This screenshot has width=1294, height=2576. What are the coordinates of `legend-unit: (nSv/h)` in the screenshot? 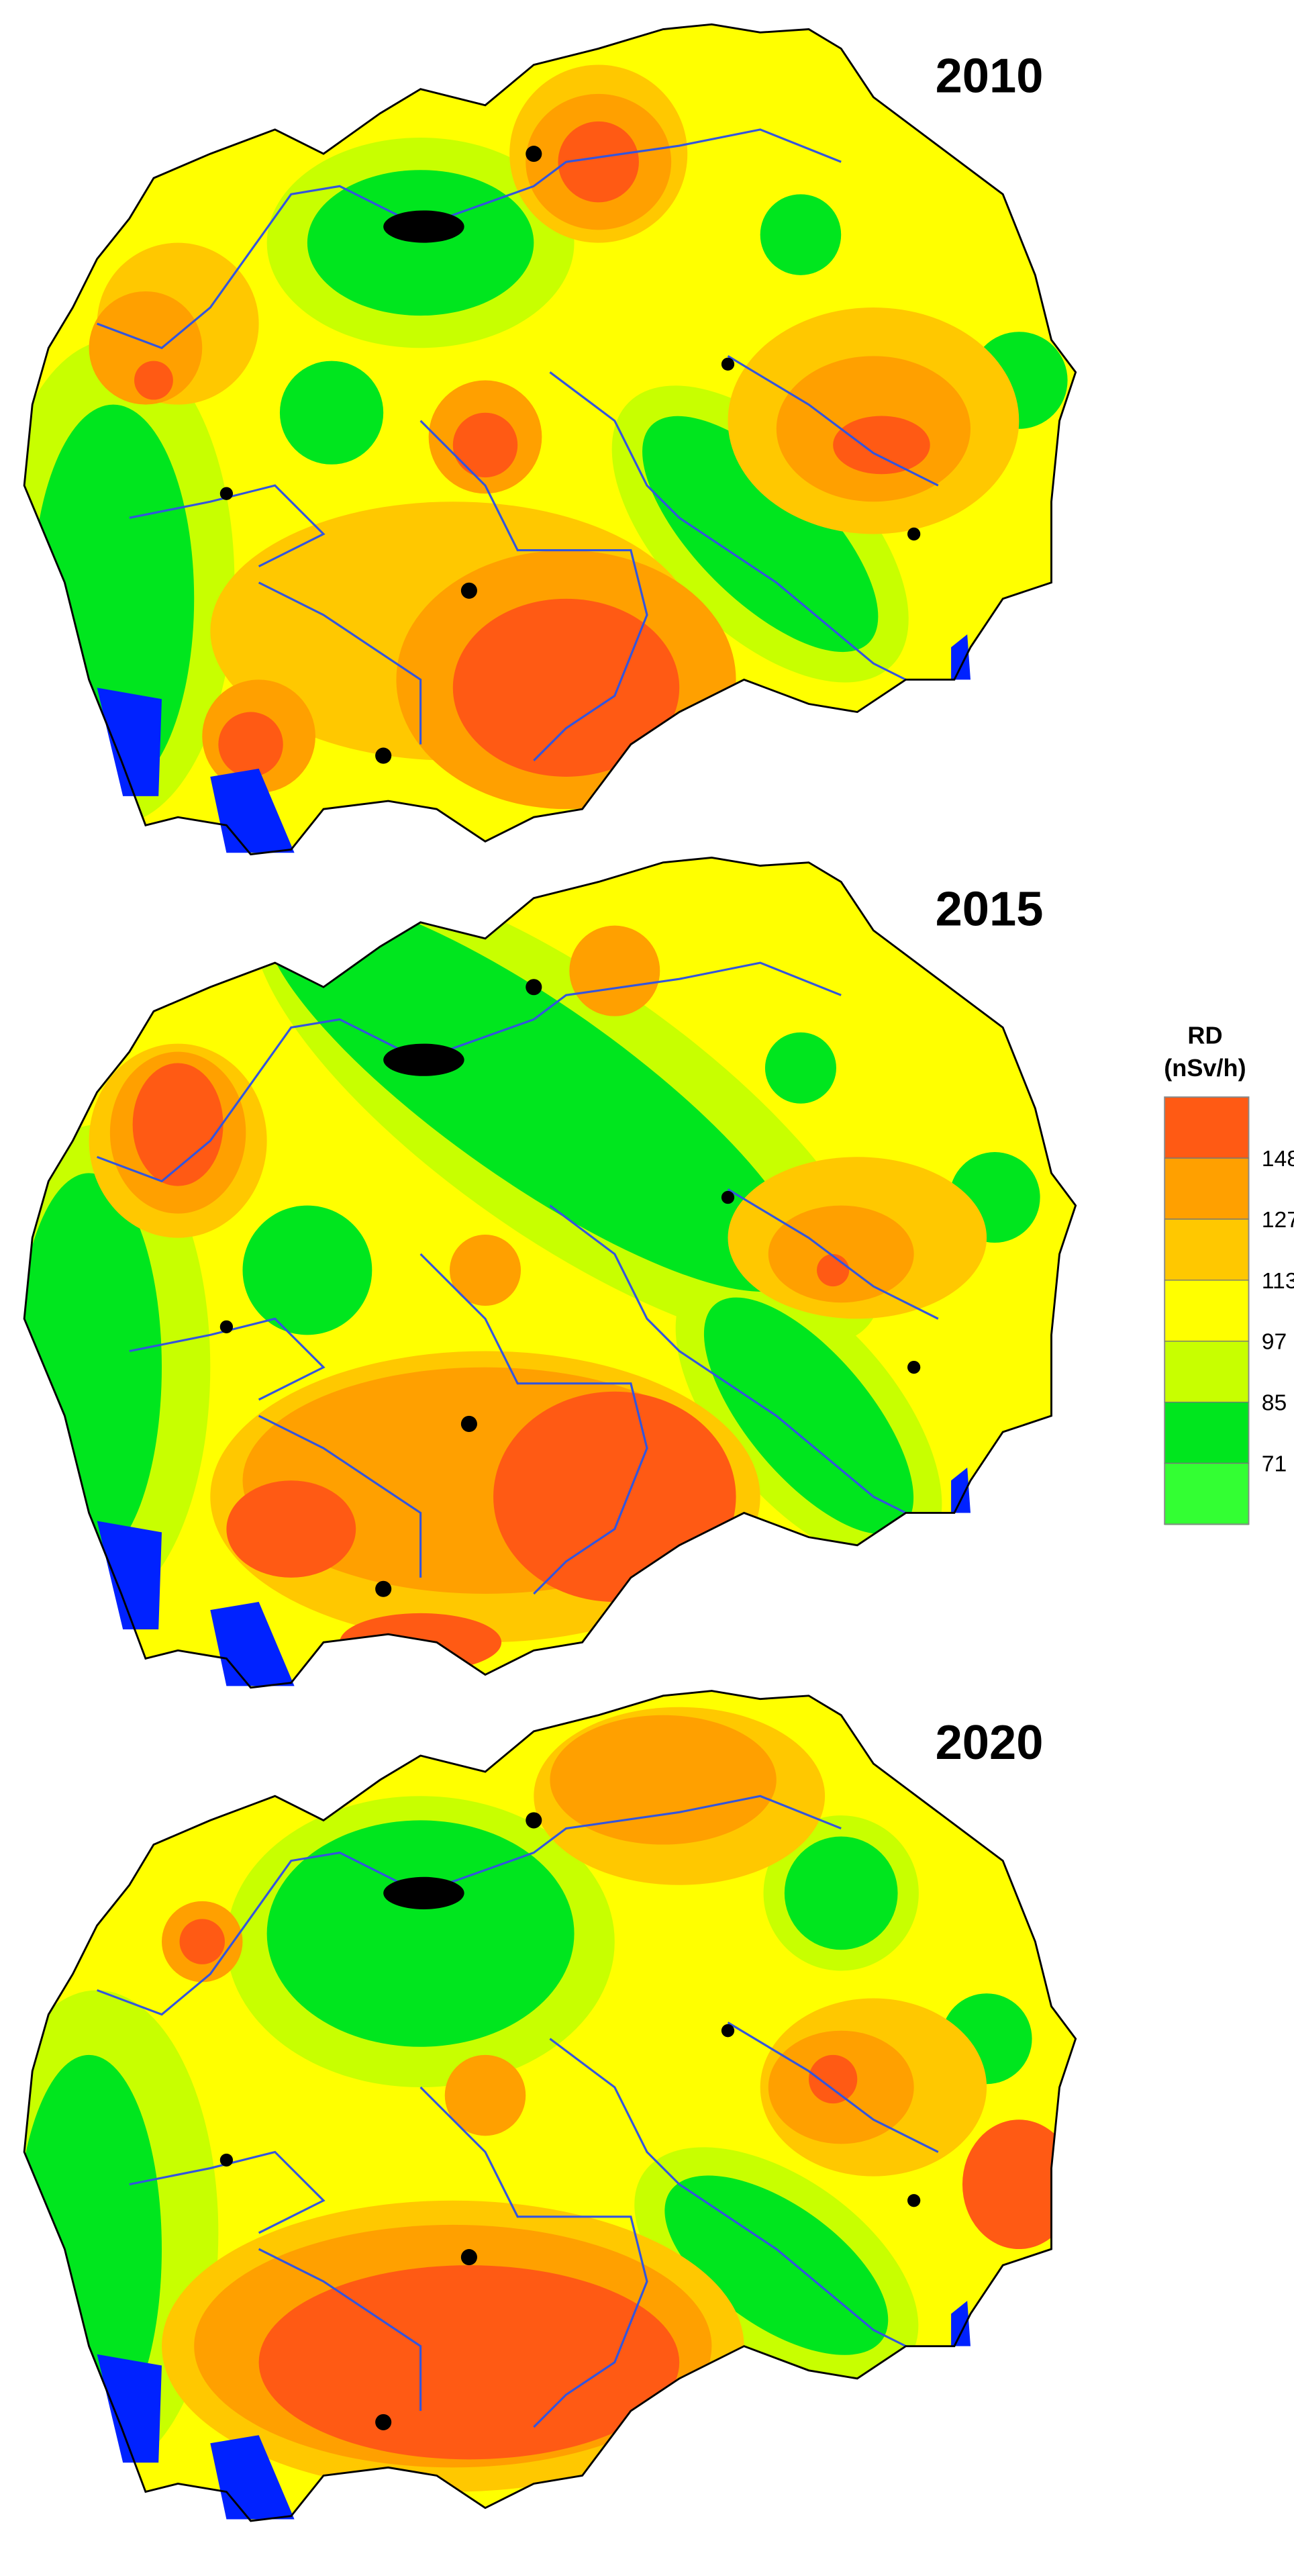 It's located at (1205, 1068).